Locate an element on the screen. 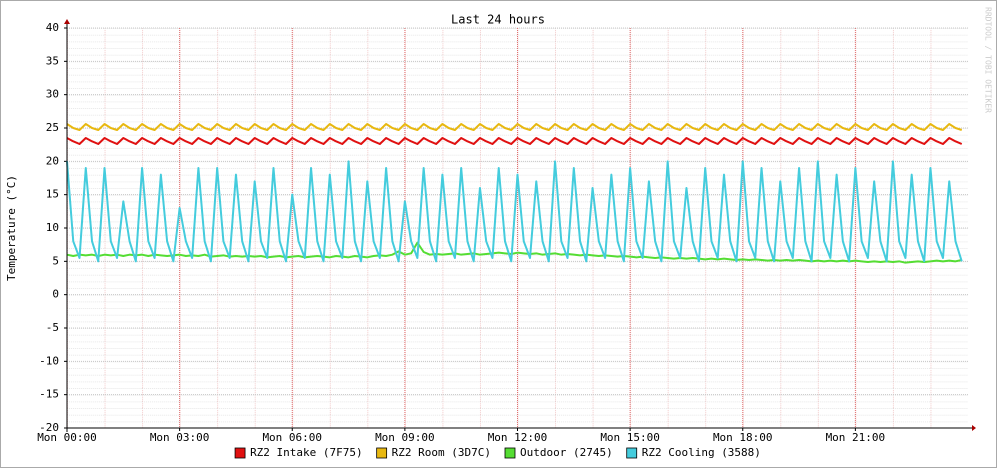 This screenshot has width=997, height=468. x-tick-label: Mon 06:00 is located at coordinates (292, 437).